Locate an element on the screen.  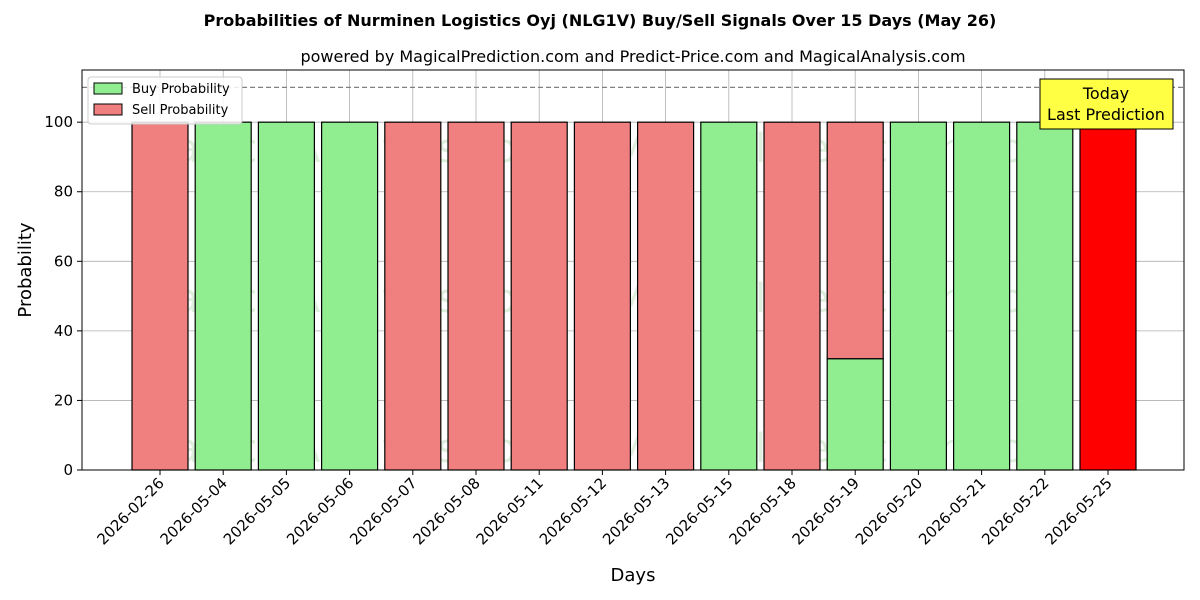
y-tick-label: 100 is located at coordinates (58, 122).